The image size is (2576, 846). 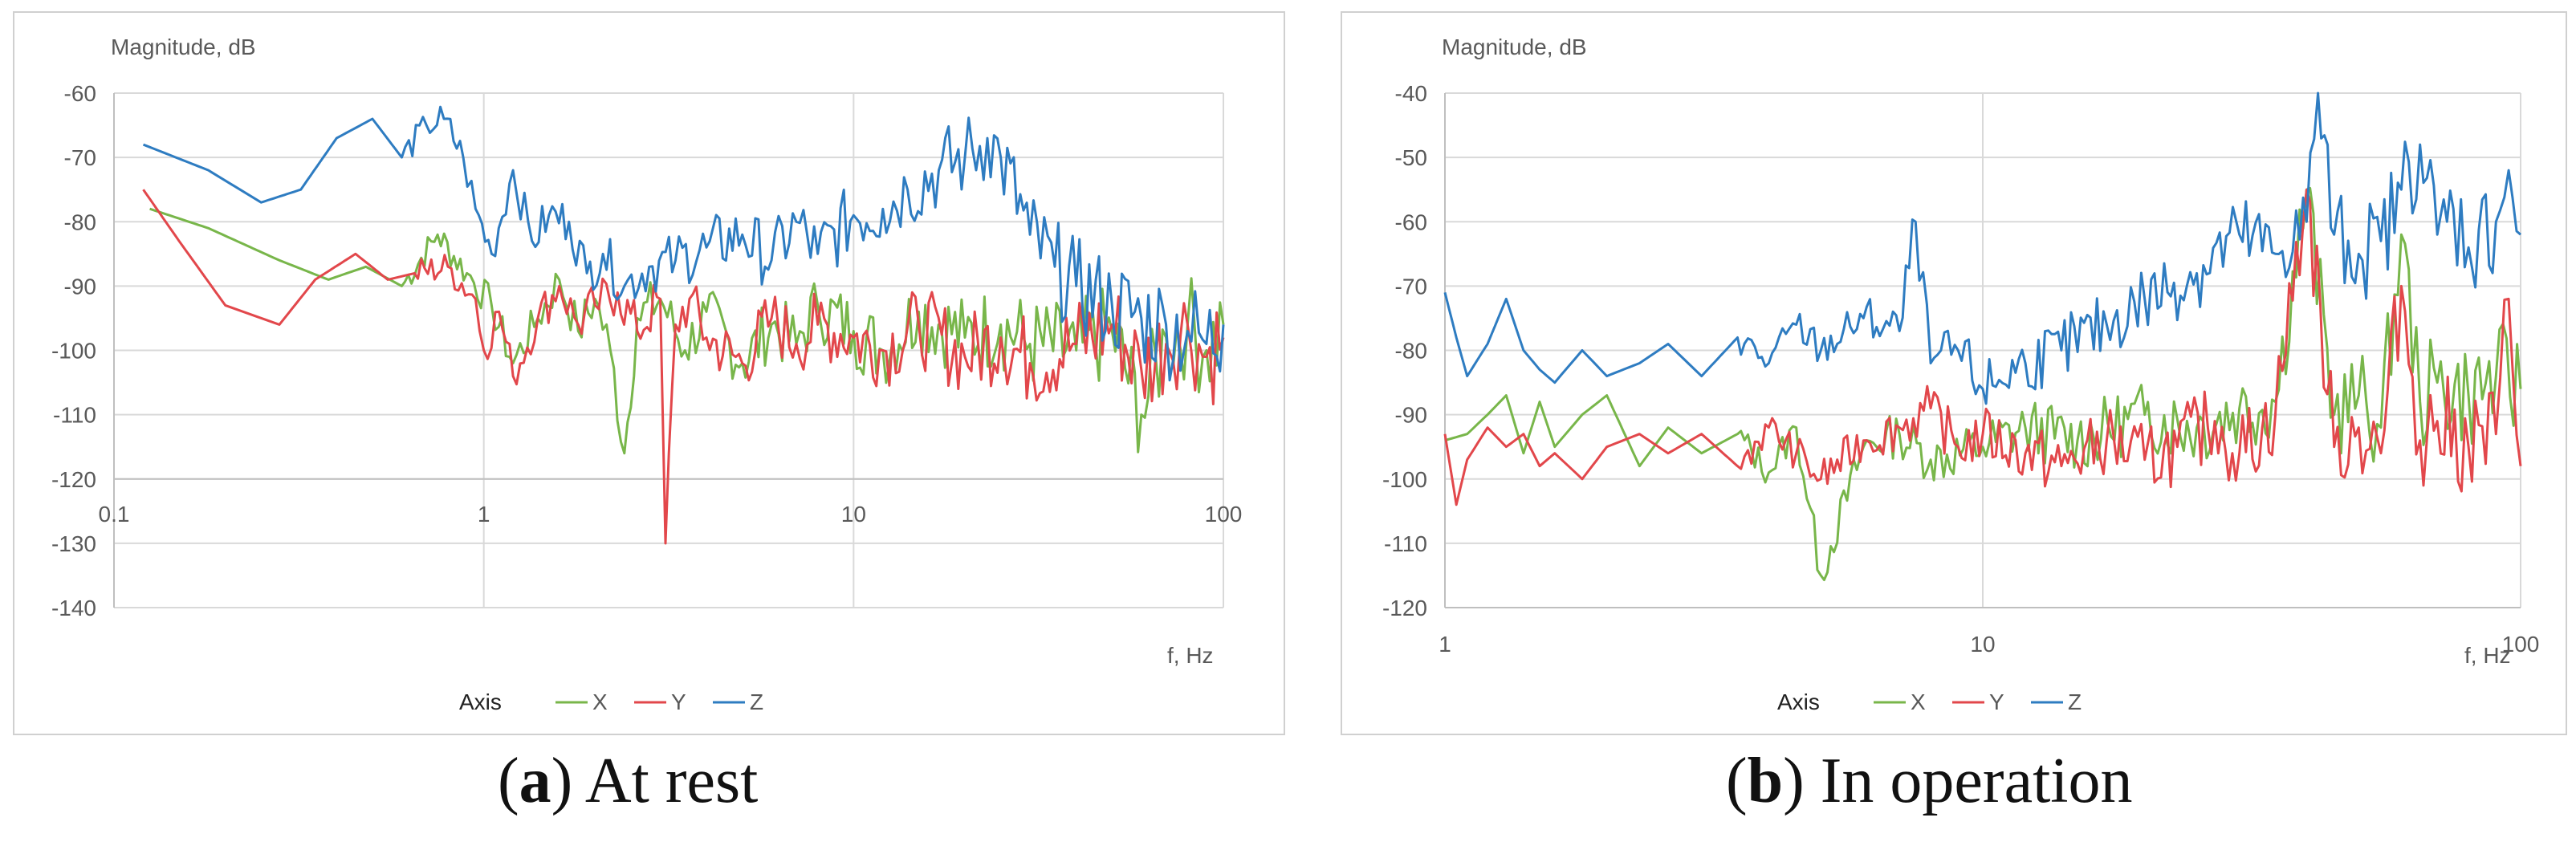 What do you see at coordinates (73, 608) in the screenshot?
I see `y-tick-label: -140` at bounding box center [73, 608].